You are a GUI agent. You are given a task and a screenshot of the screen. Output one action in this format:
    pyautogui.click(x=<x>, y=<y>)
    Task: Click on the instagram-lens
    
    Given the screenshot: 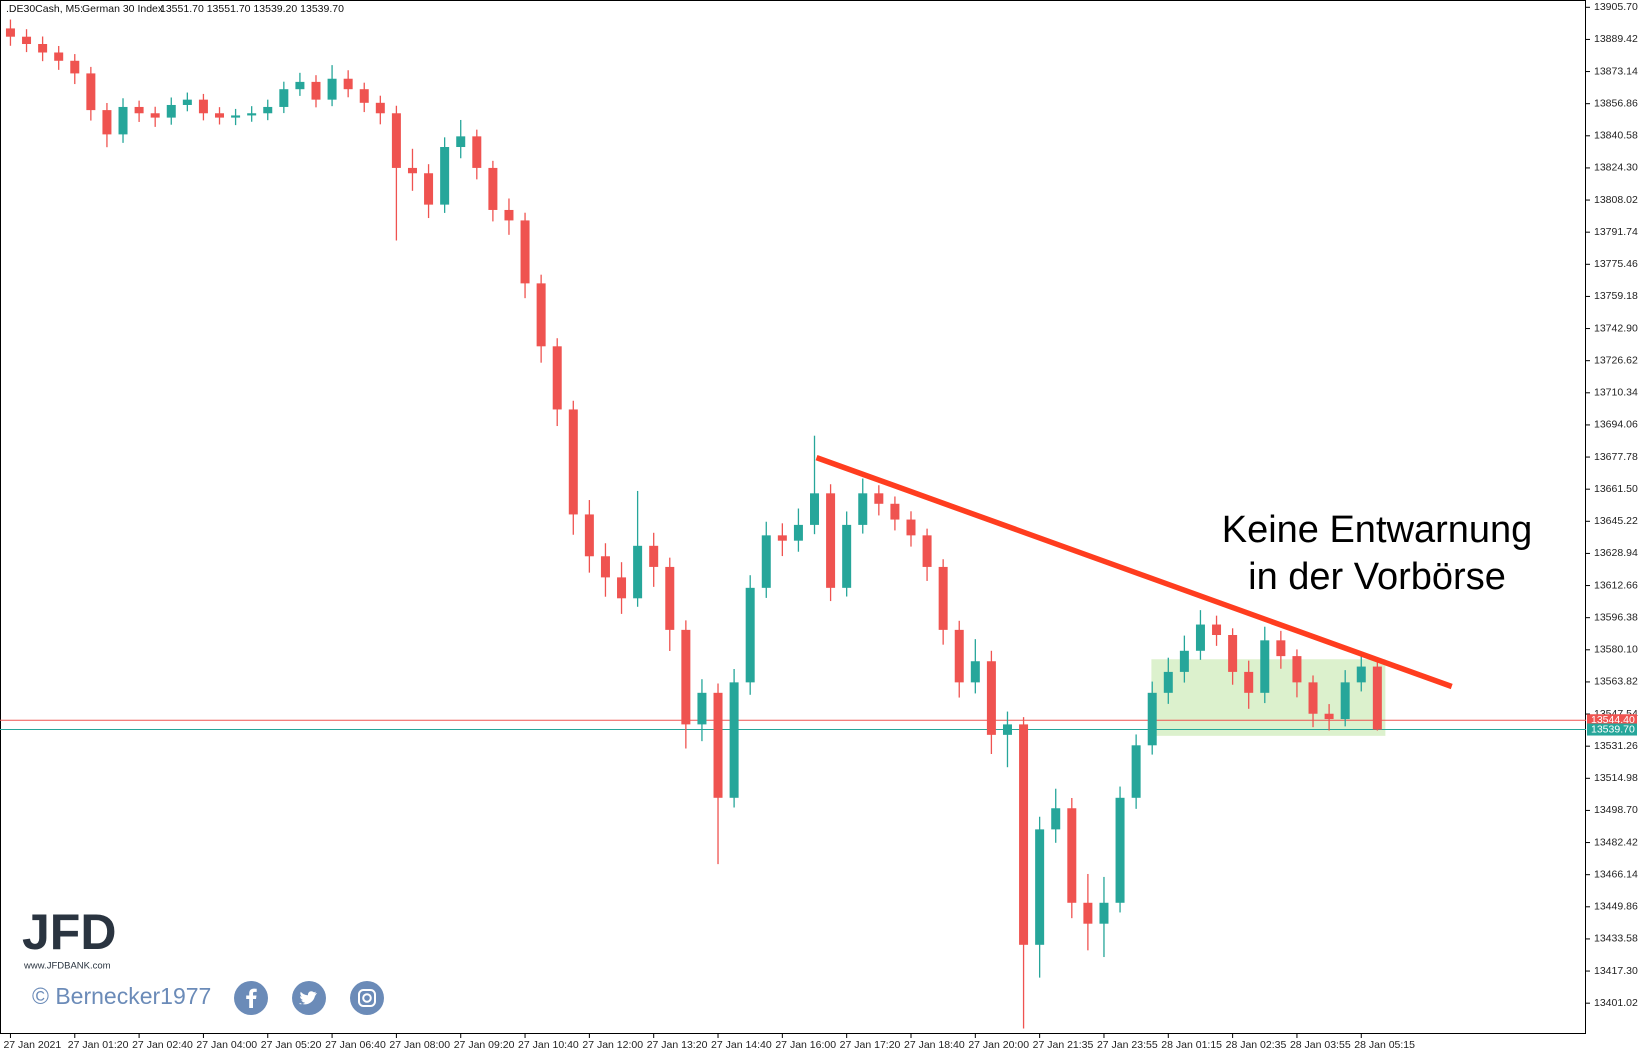 What is the action you would take?
    pyautogui.click(x=367, y=998)
    